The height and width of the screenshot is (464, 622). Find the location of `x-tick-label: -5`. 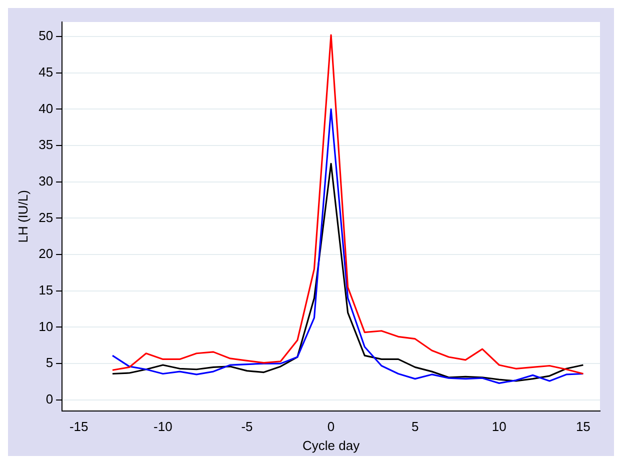

x-tick-label: -5 is located at coordinates (247, 426).